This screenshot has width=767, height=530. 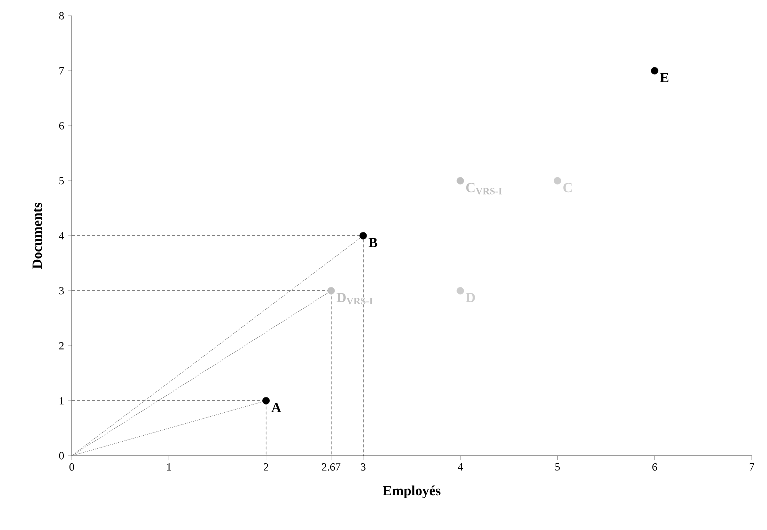 I want to click on y-tick-label: 8, so click(x=61, y=16).